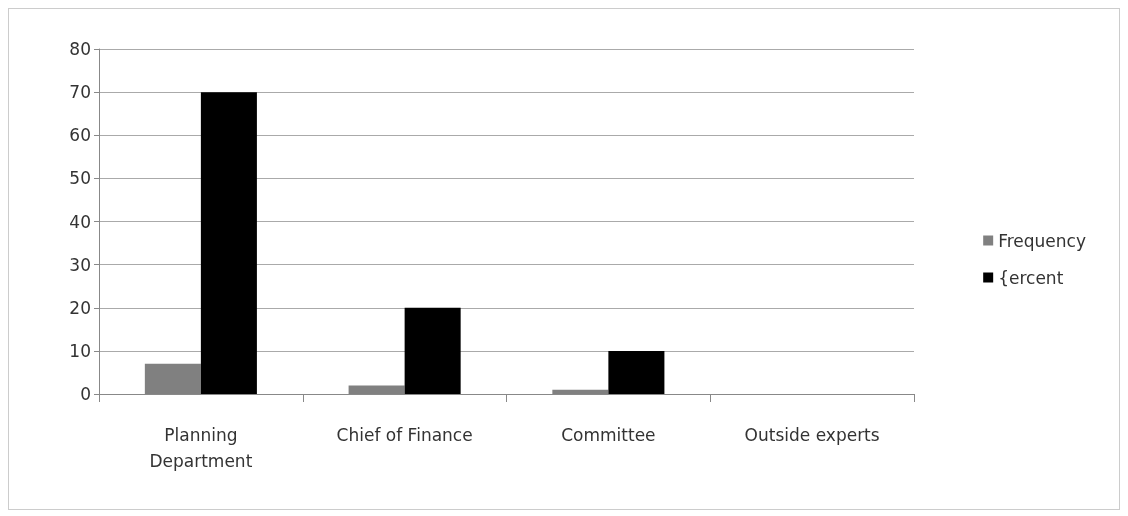 The width and height of the screenshot is (1128, 516). I want to click on x-tick-label: Outside experts, so click(812, 435).